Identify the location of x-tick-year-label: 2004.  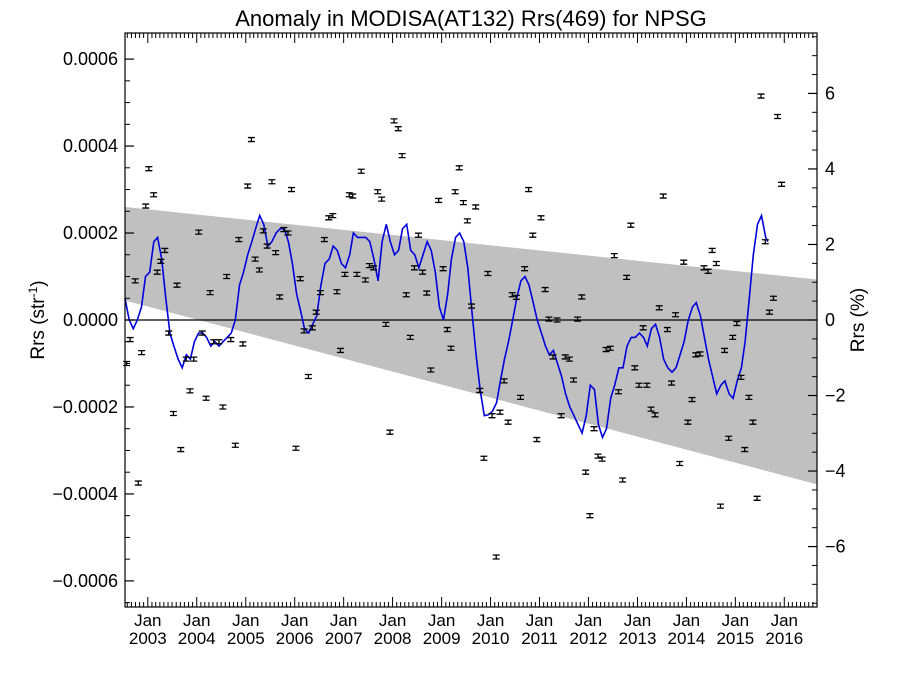
(197, 638).